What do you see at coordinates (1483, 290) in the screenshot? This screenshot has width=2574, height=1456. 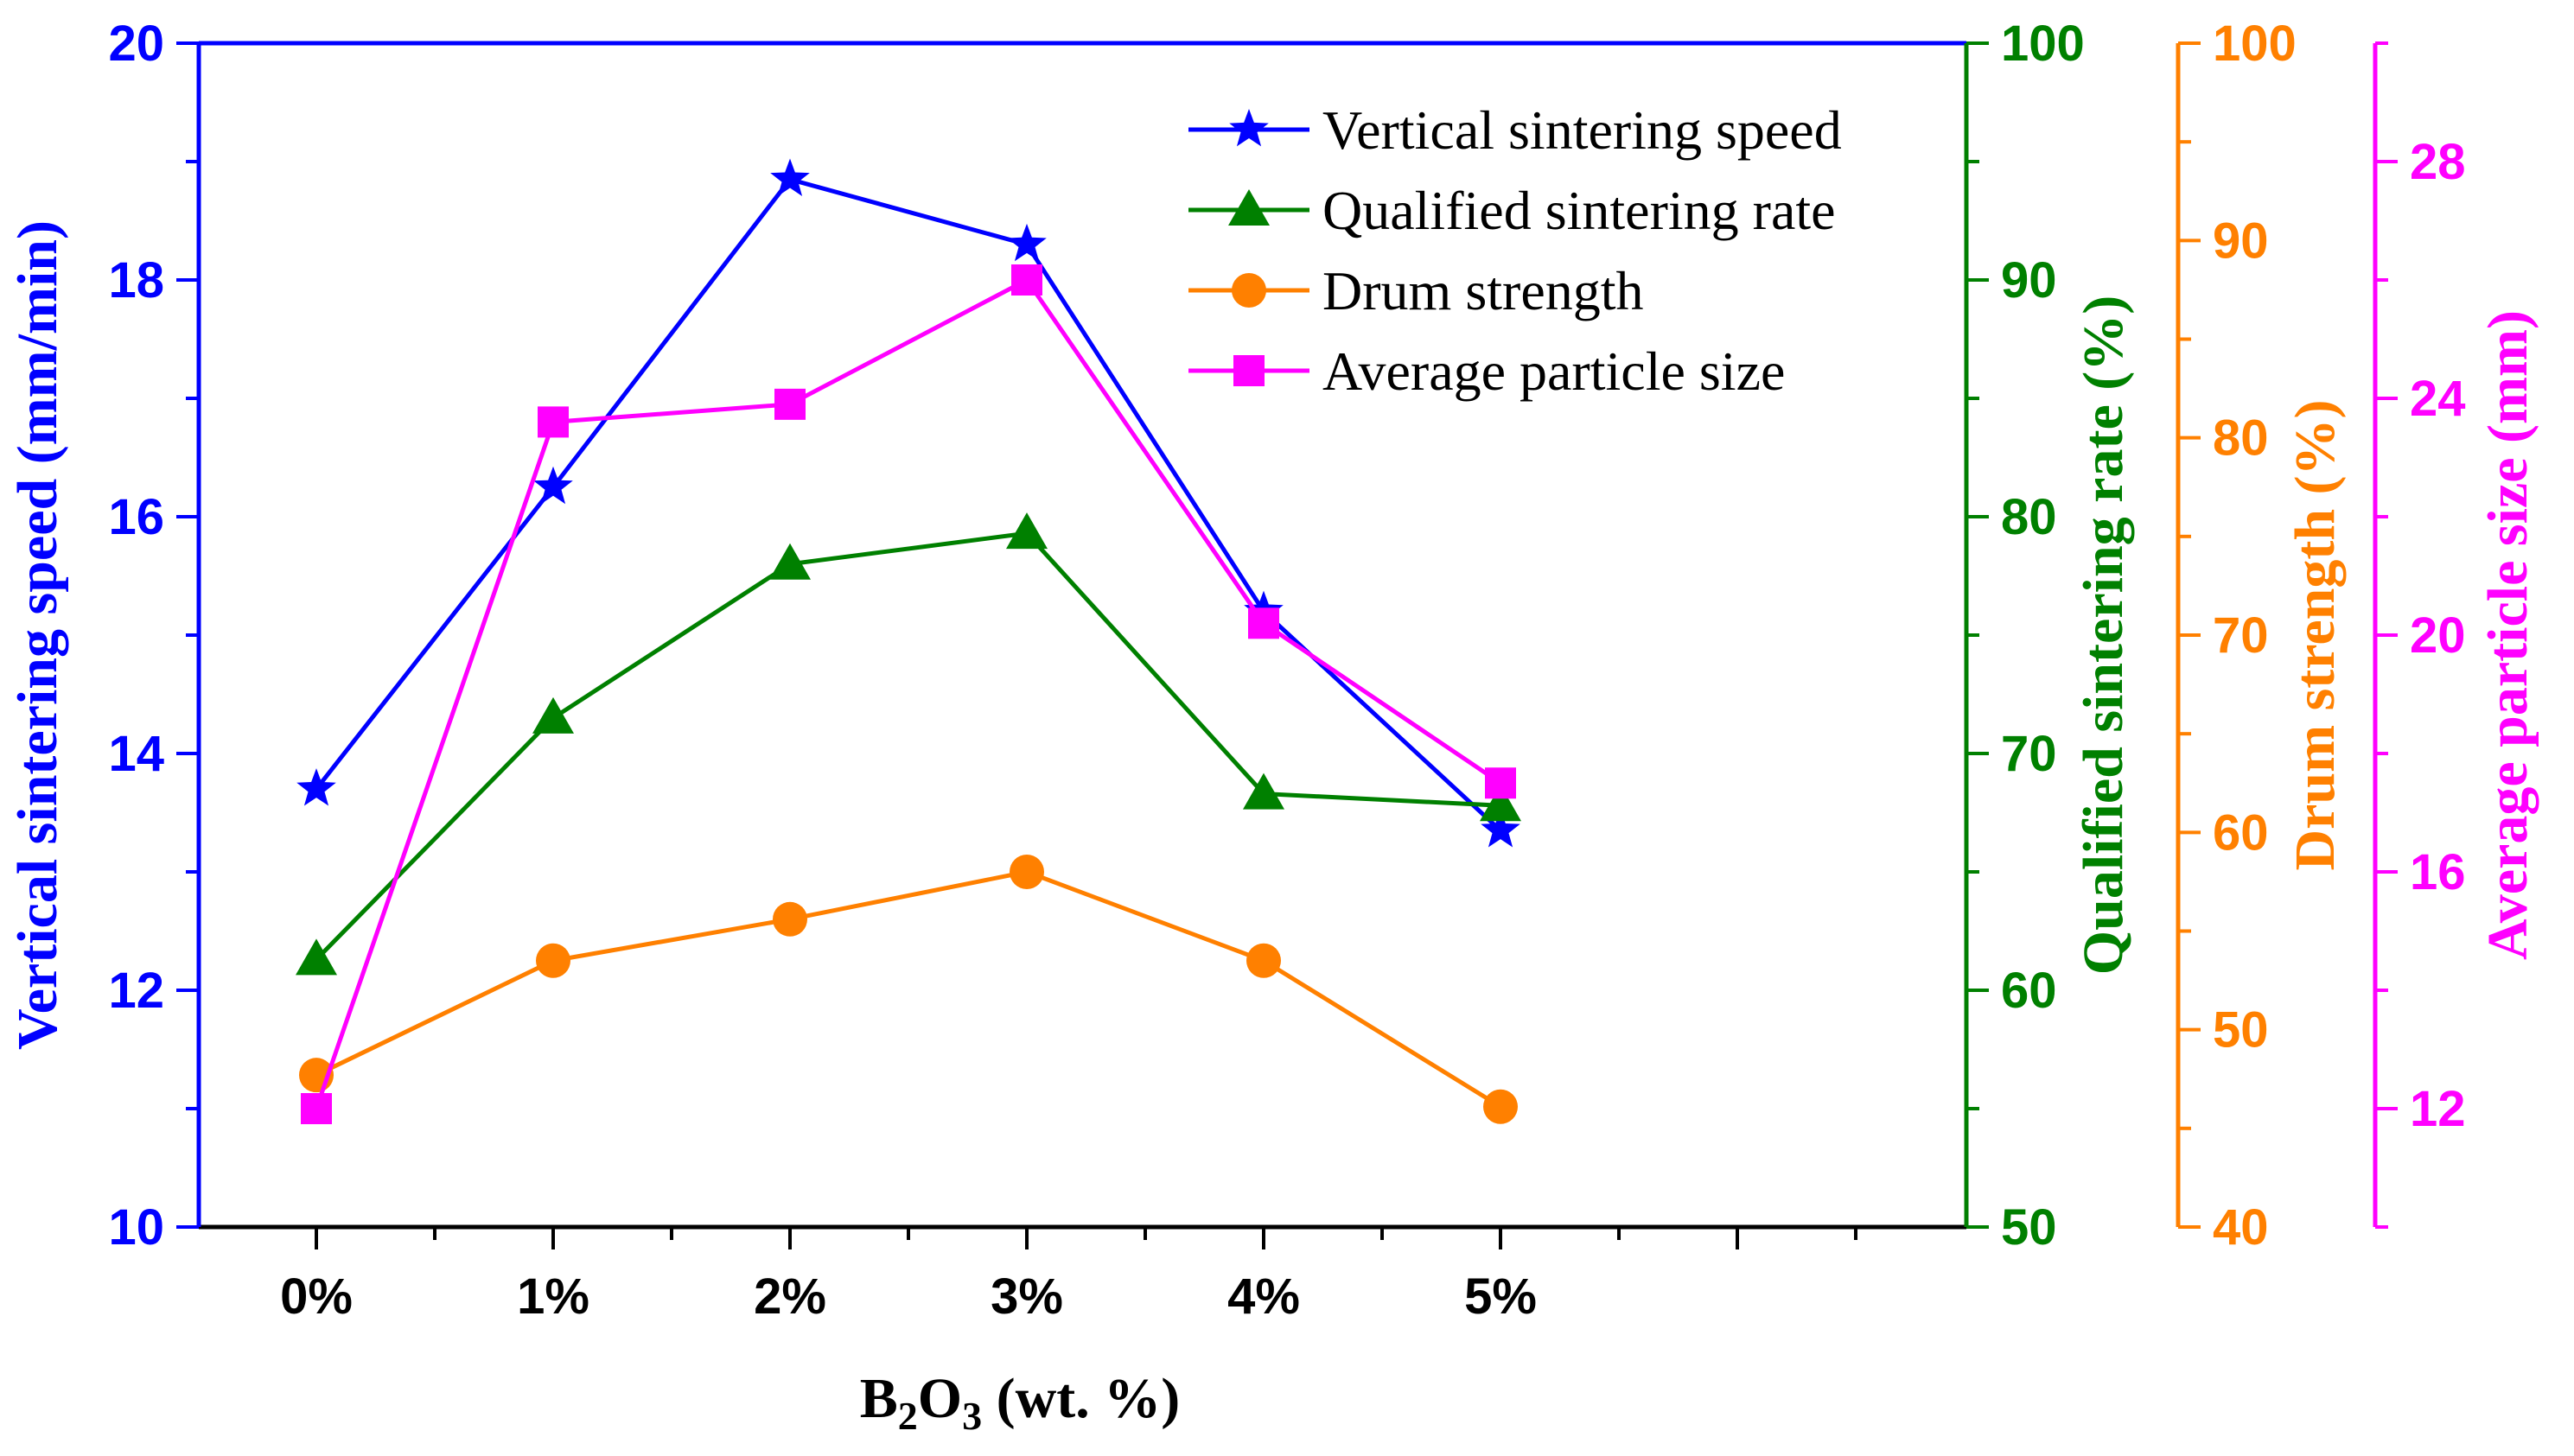 I see `legend-label-drum: Drum strength` at bounding box center [1483, 290].